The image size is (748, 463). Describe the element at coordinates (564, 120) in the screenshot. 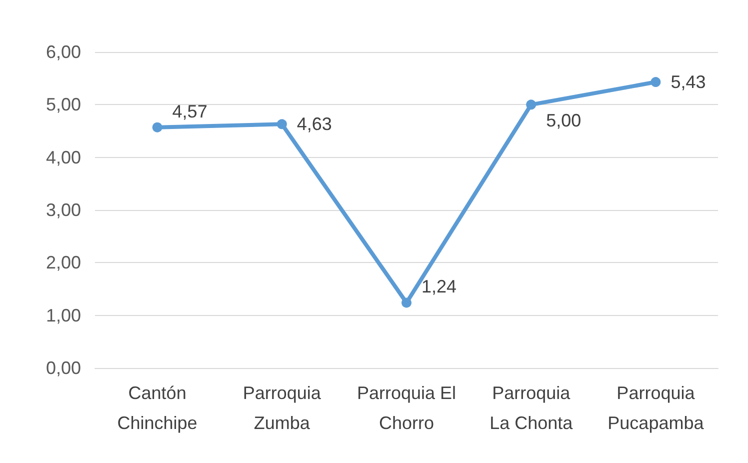

I see `data-label: 5,00` at that location.